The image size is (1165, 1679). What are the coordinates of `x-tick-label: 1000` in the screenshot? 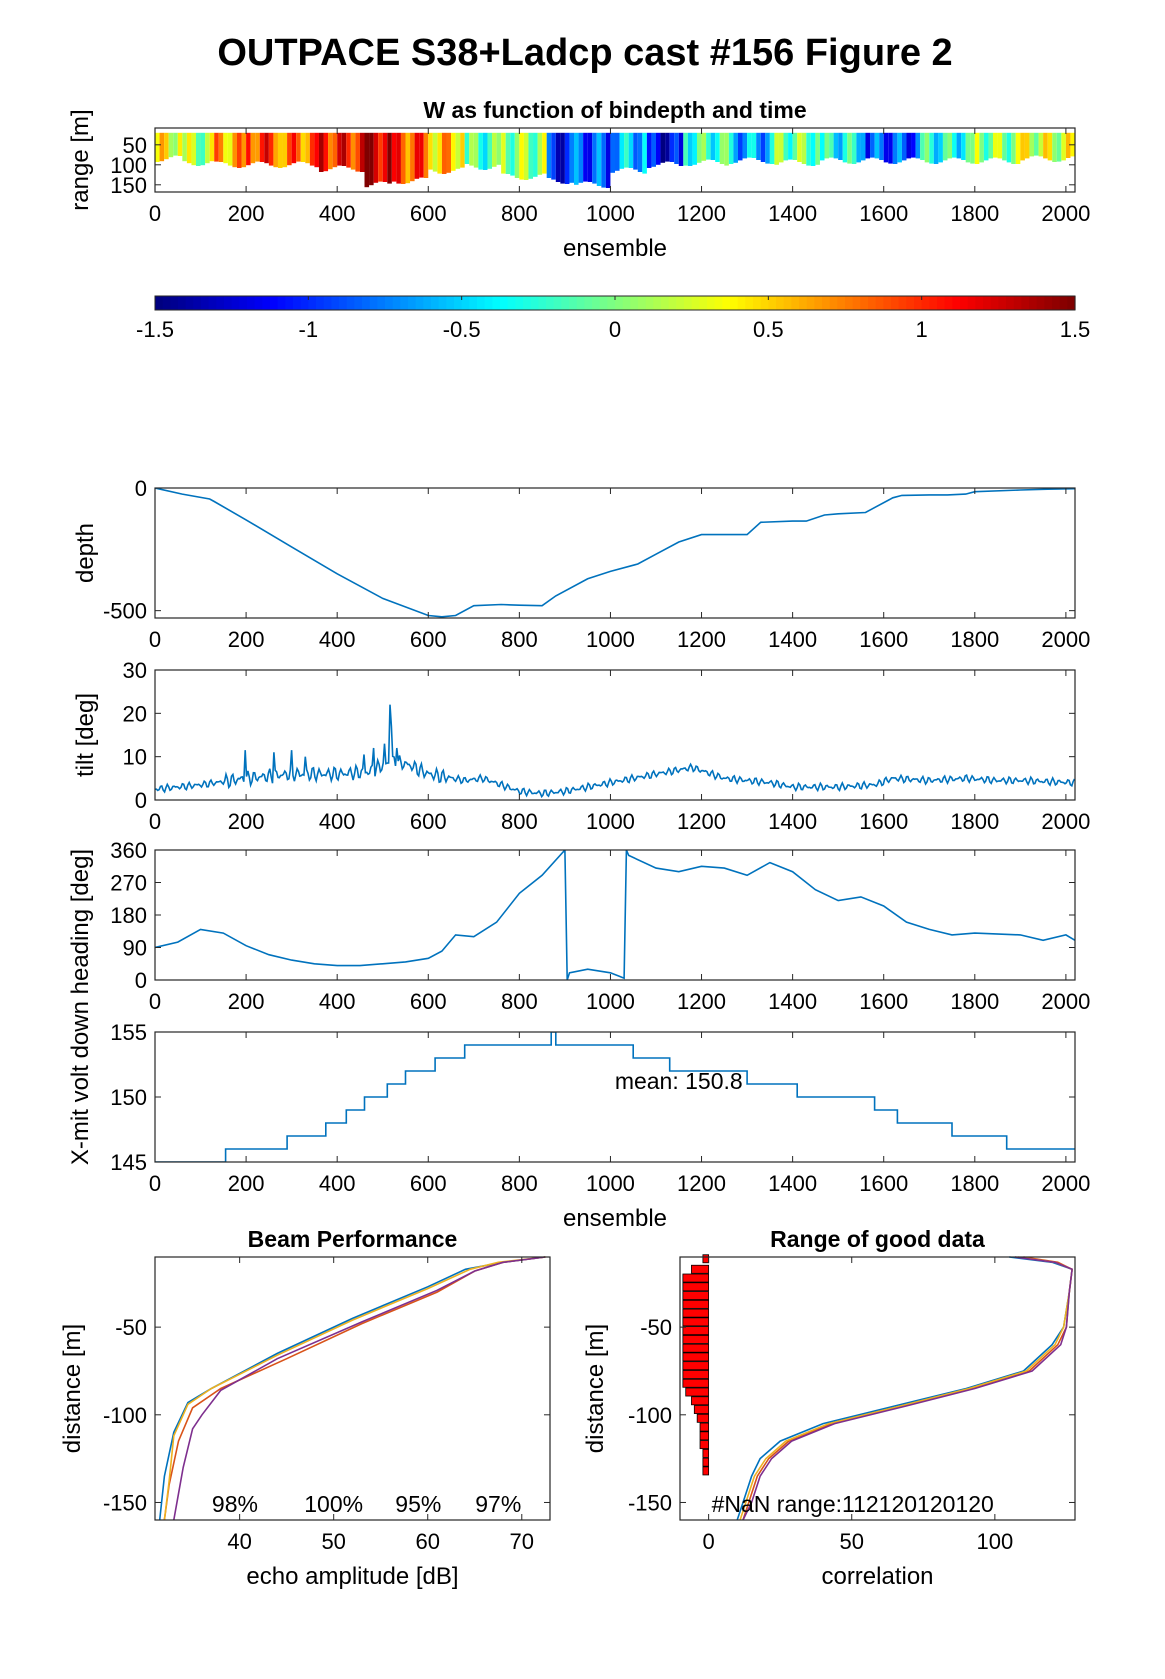 It's located at (610, 1001).